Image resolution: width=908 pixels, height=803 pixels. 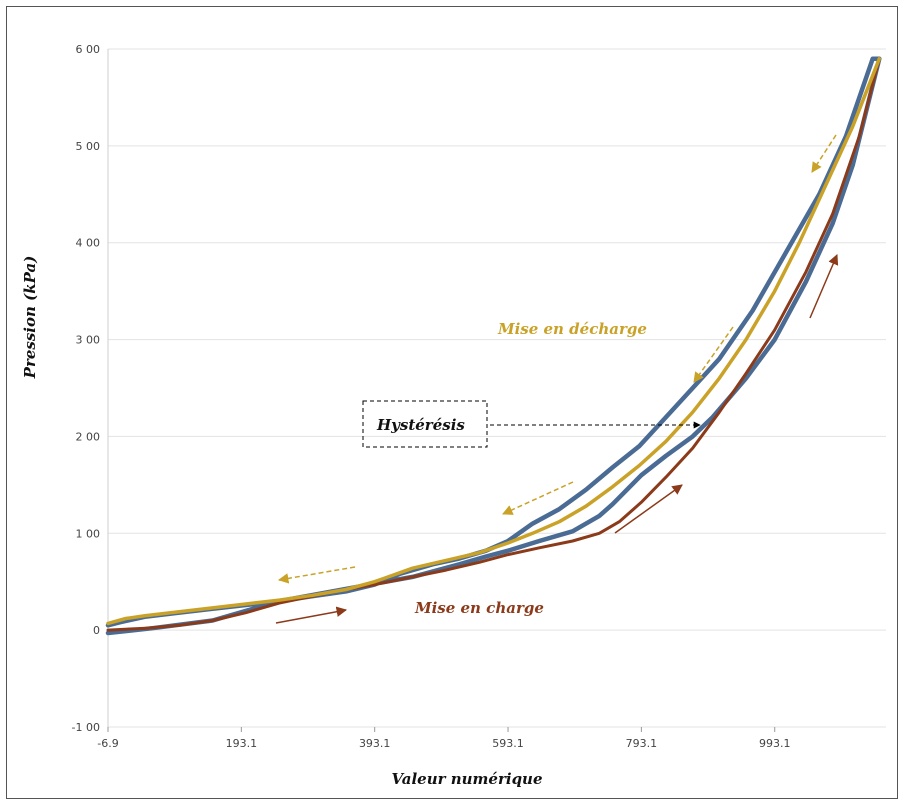 What do you see at coordinates (466, 779) in the screenshot?
I see `x-axis-title: Valeur numérique` at bounding box center [466, 779].